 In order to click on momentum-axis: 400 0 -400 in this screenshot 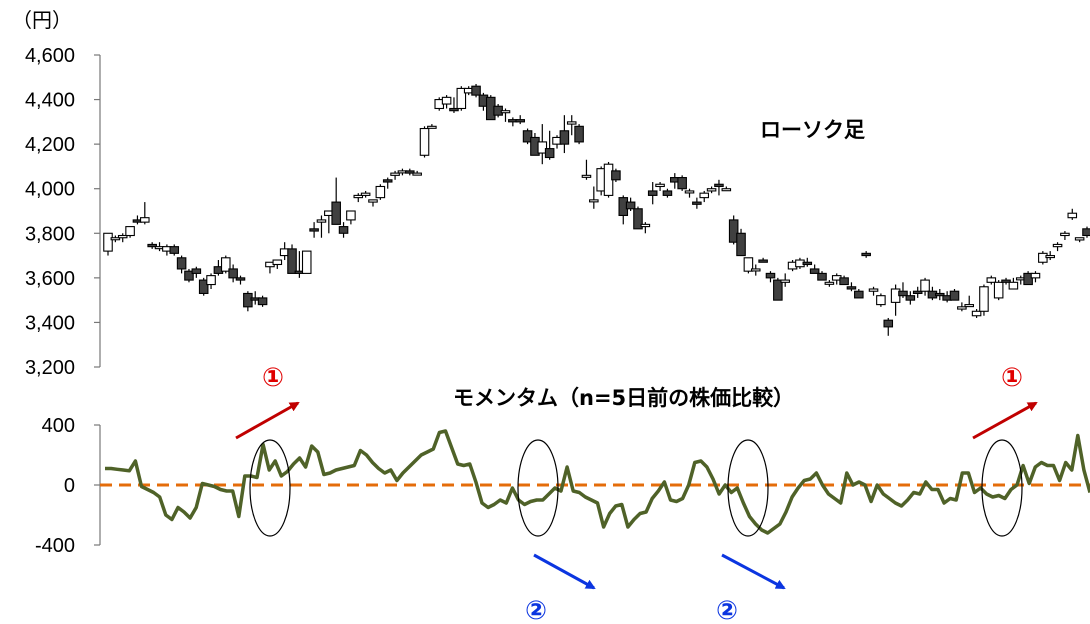, I will do `click(68, 486)`.